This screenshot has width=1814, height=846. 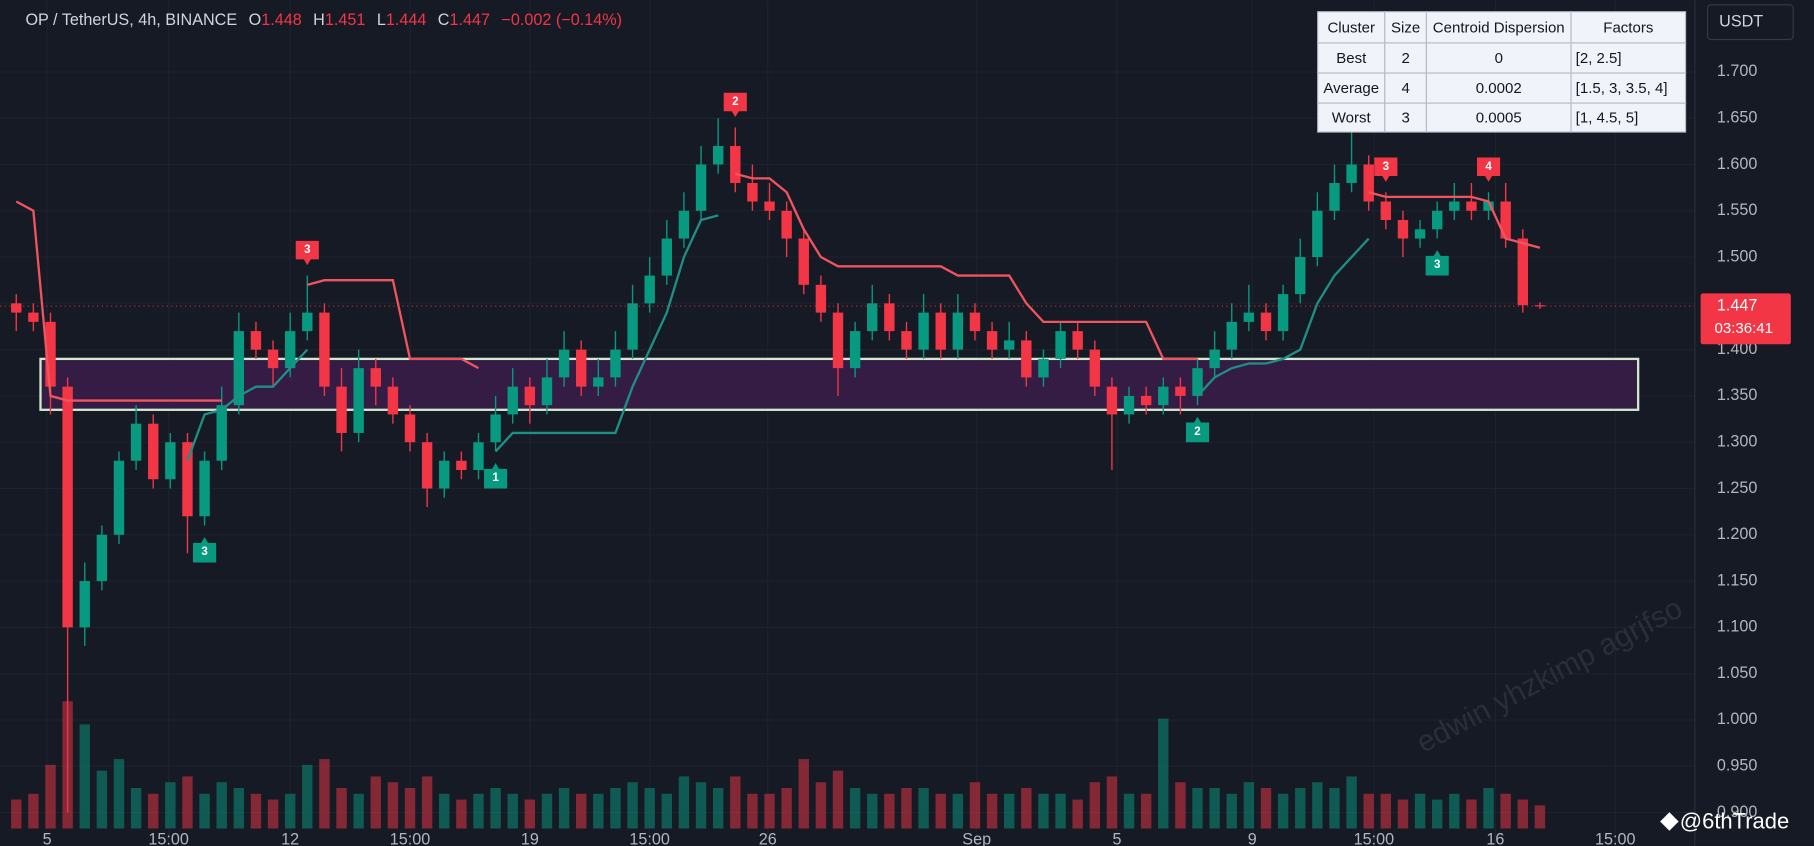 I want to click on y-tick-label: 1.250, so click(x=1737, y=488).